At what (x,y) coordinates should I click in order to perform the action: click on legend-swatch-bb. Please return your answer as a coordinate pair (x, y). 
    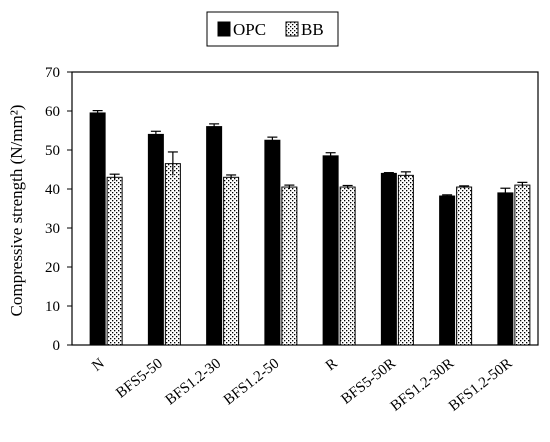
    Looking at the image, I should click on (292, 29).